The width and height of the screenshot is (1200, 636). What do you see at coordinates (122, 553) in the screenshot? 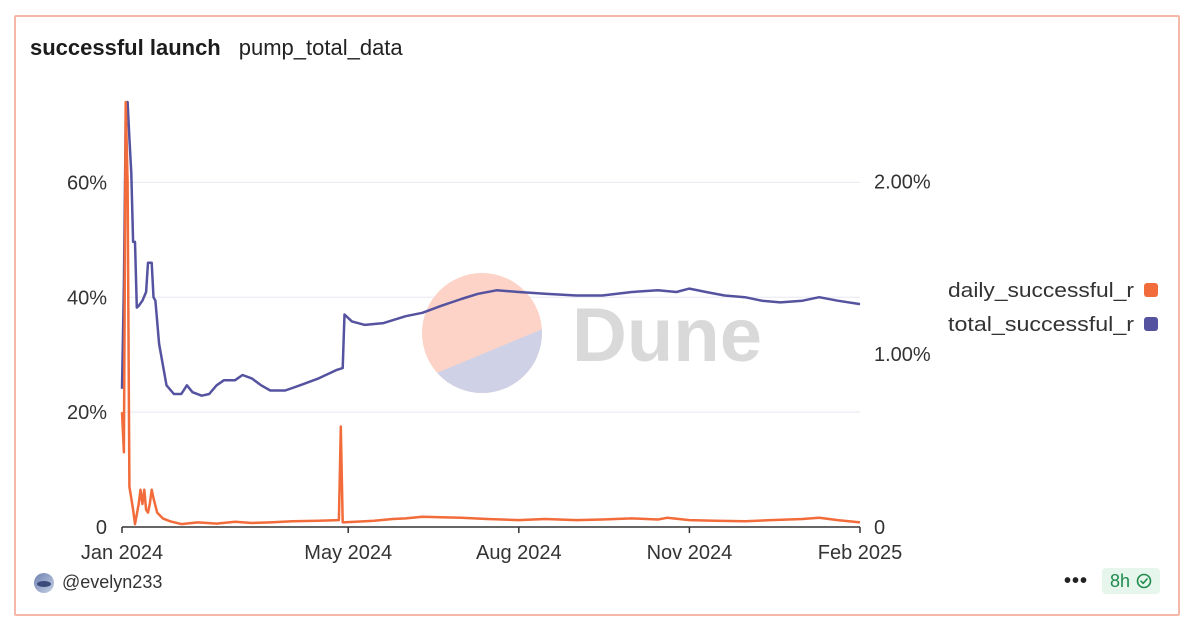
I see `x-tick-label: Jan 2024` at bounding box center [122, 553].